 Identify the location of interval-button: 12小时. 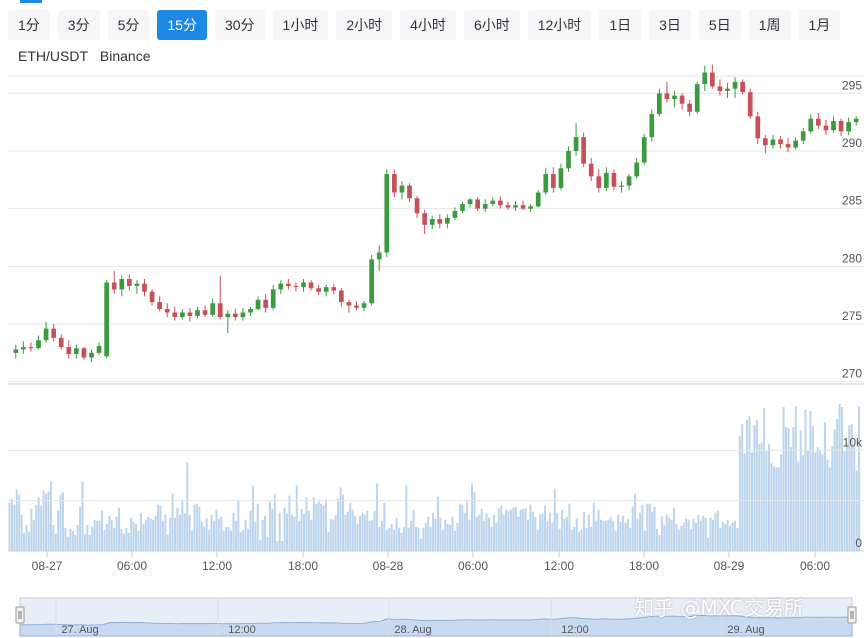
(559, 25).